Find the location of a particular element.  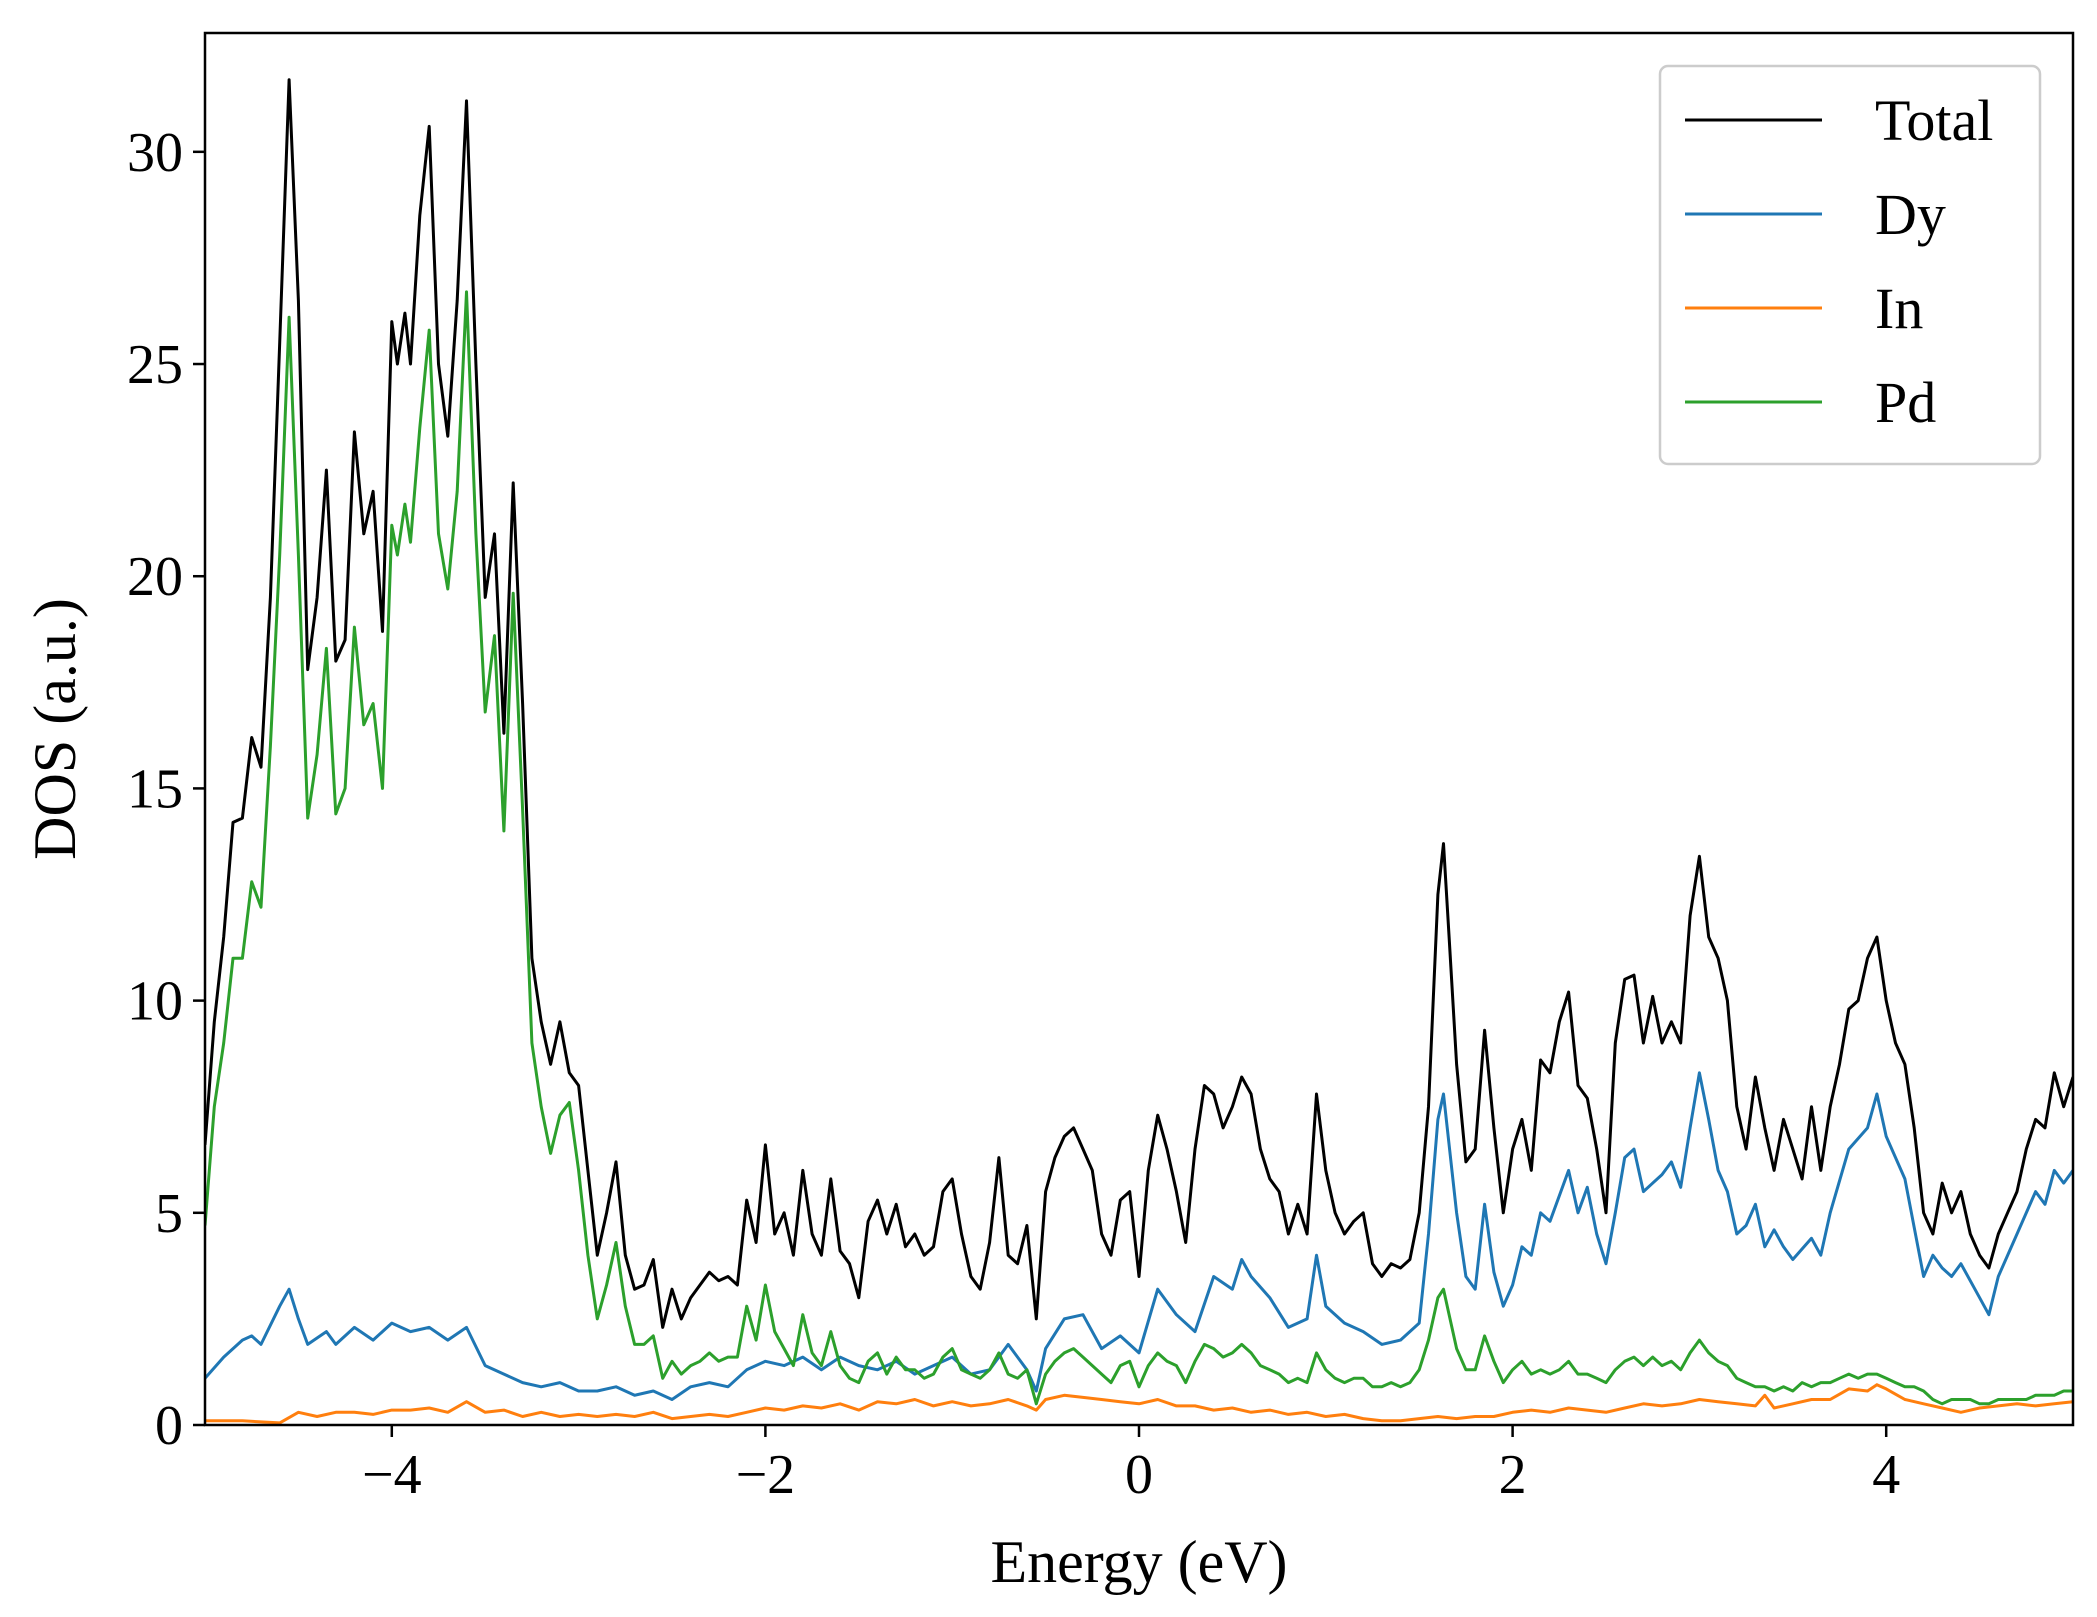

x-tick-label: 2 is located at coordinates (1513, 1475).